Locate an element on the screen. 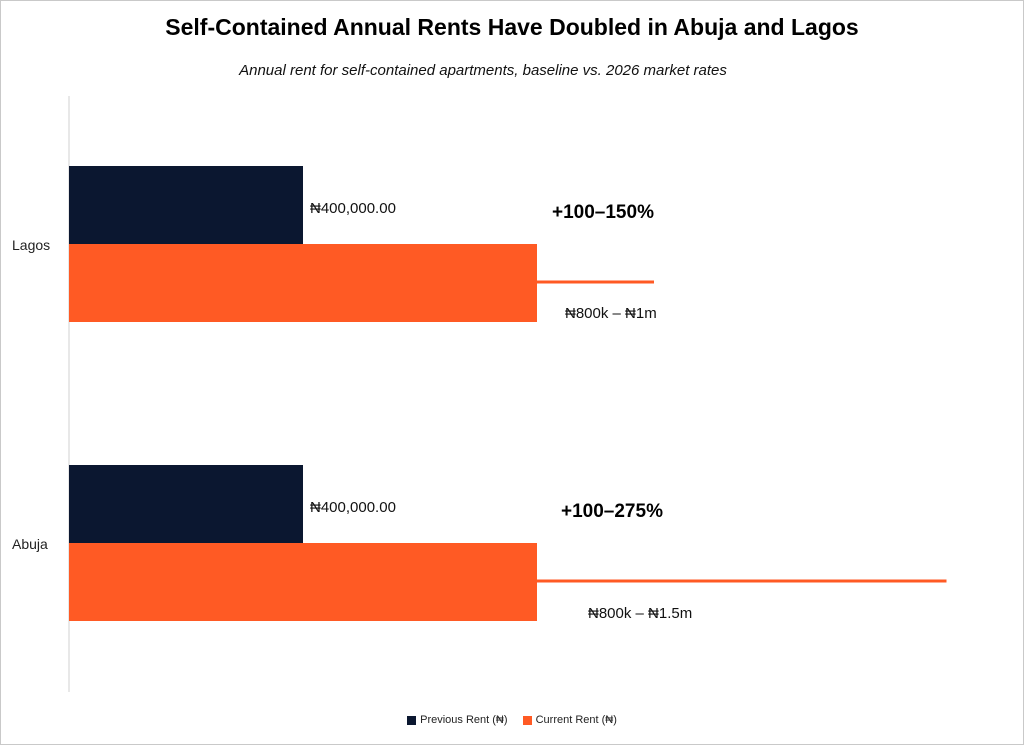 Image resolution: width=1024 pixels, height=745 pixels. legend-label-current: Current Rent (₦) is located at coordinates (576, 720).